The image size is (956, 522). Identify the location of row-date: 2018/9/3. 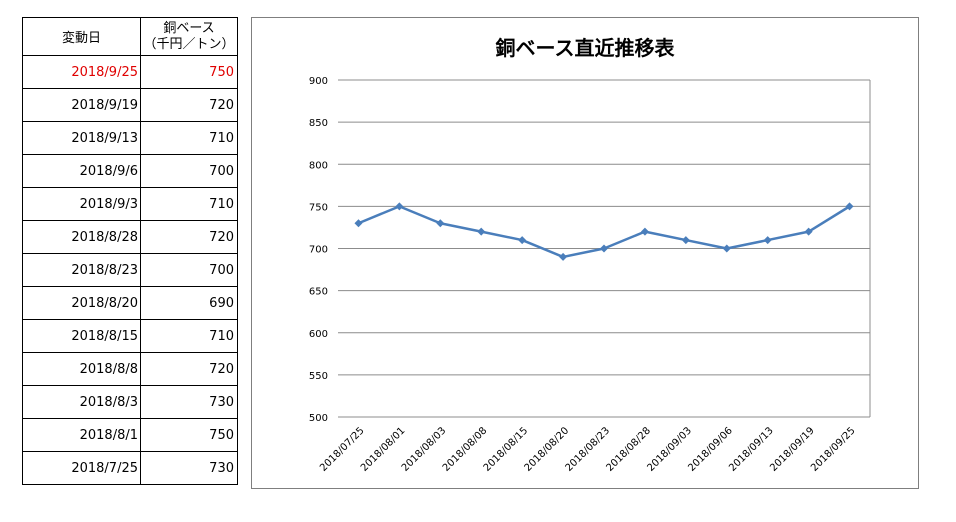
(81, 204).